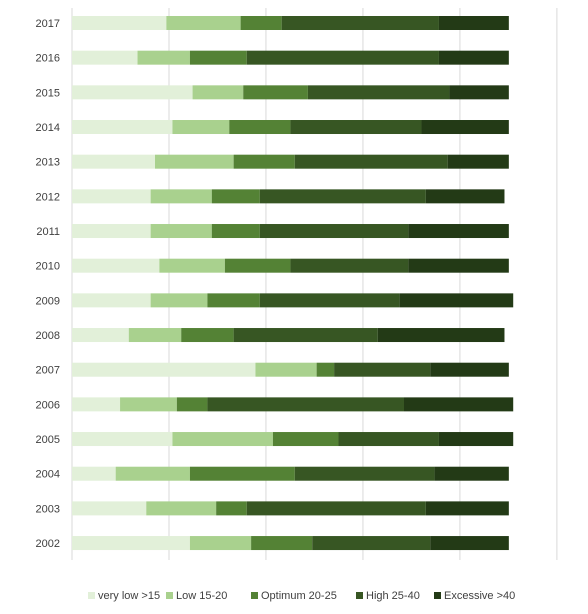  I want to click on y-tick-label: 2012, so click(48, 197).